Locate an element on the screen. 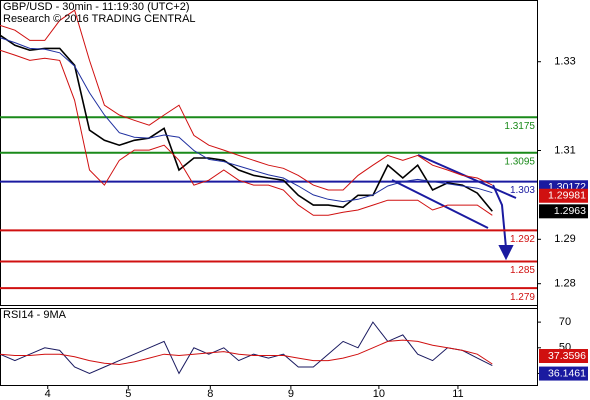  level-label: 1.3175 is located at coordinates (519, 126).